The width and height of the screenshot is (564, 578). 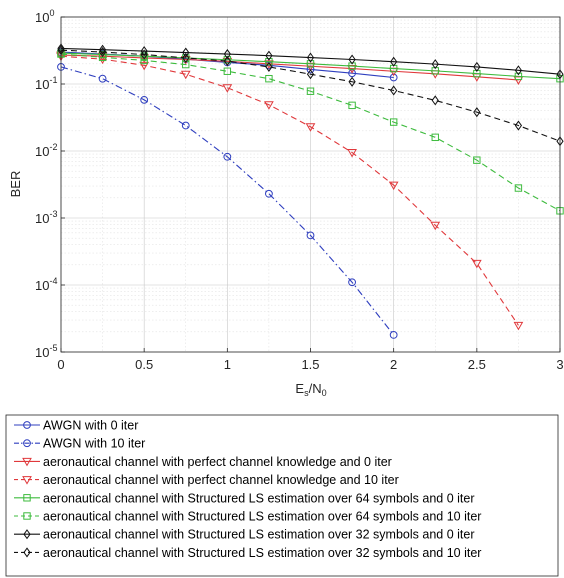 I want to click on y-tick-exponent: -2, so click(x=53, y=147).